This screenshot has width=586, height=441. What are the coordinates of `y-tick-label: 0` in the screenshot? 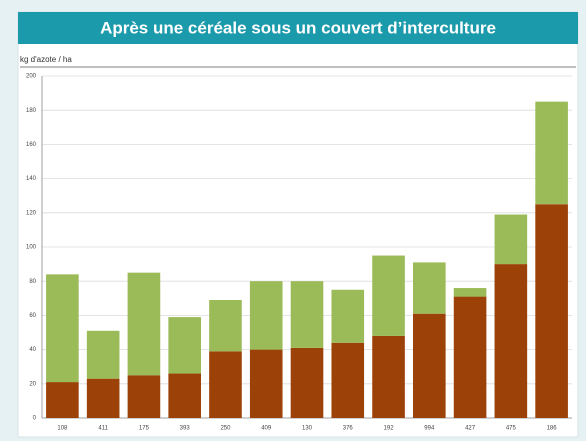 It's located at (35, 419).